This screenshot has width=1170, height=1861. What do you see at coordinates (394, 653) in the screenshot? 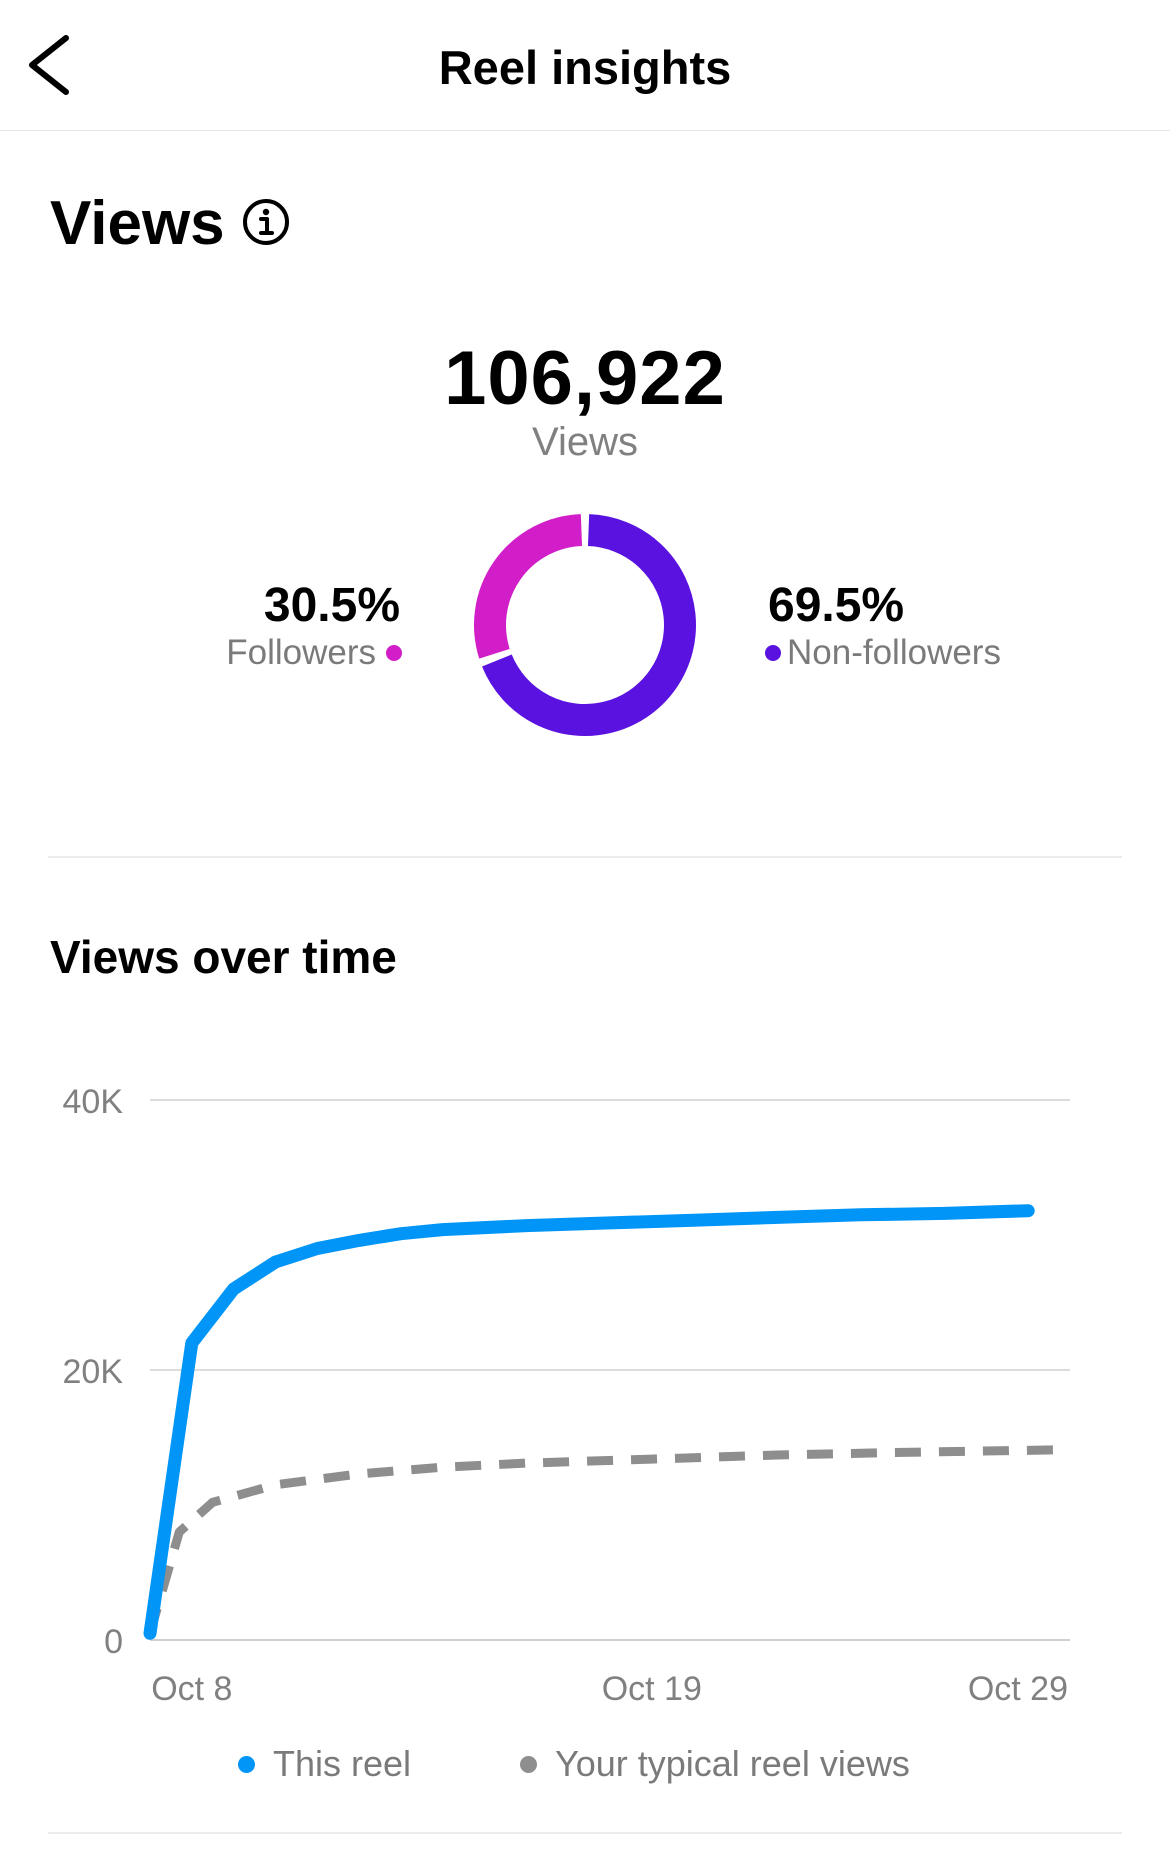
I see `followers-dot` at bounding box center [394, 653].